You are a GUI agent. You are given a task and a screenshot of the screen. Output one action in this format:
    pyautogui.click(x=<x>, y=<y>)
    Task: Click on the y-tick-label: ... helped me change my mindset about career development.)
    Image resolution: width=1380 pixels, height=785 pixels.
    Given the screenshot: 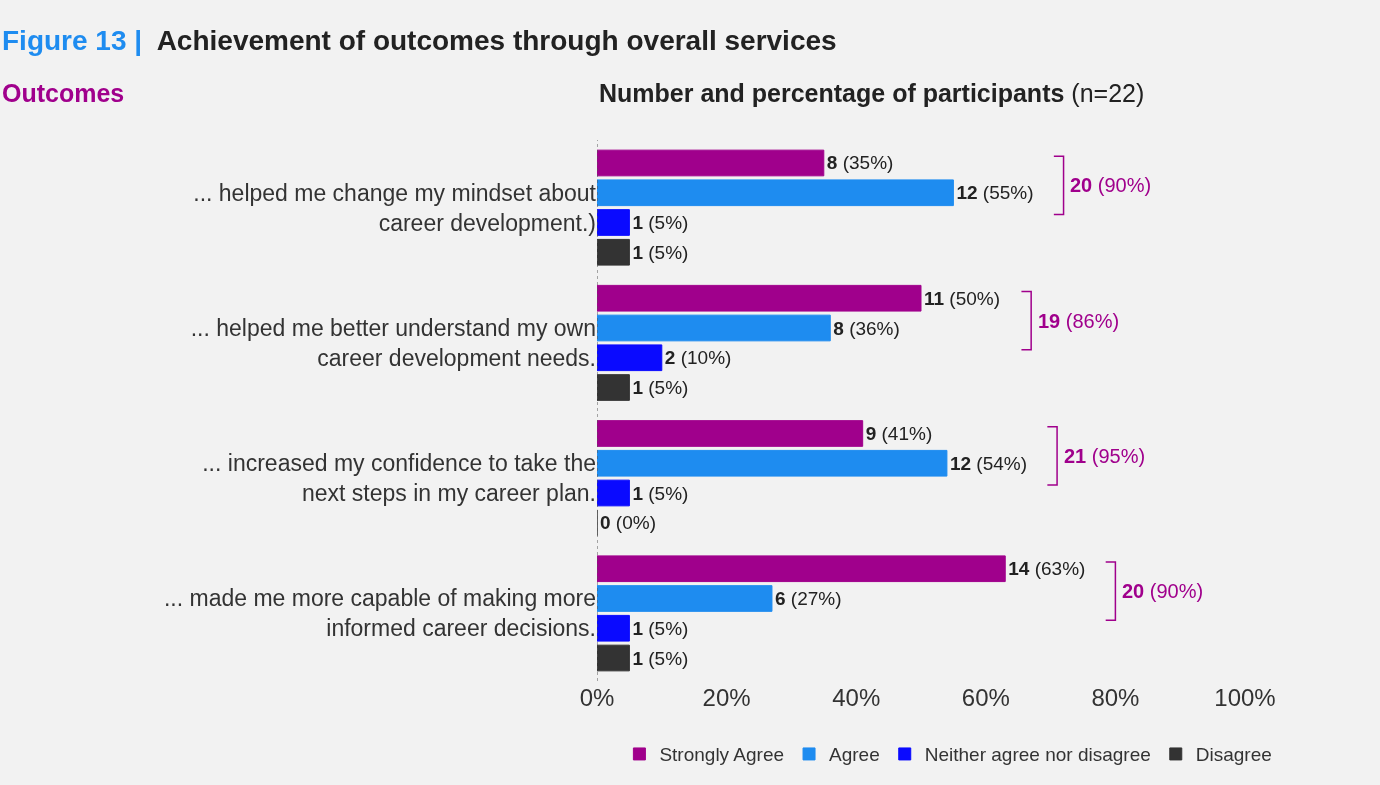 What is the action you would take?
    pyautogui.click(x=395, y=207)
    